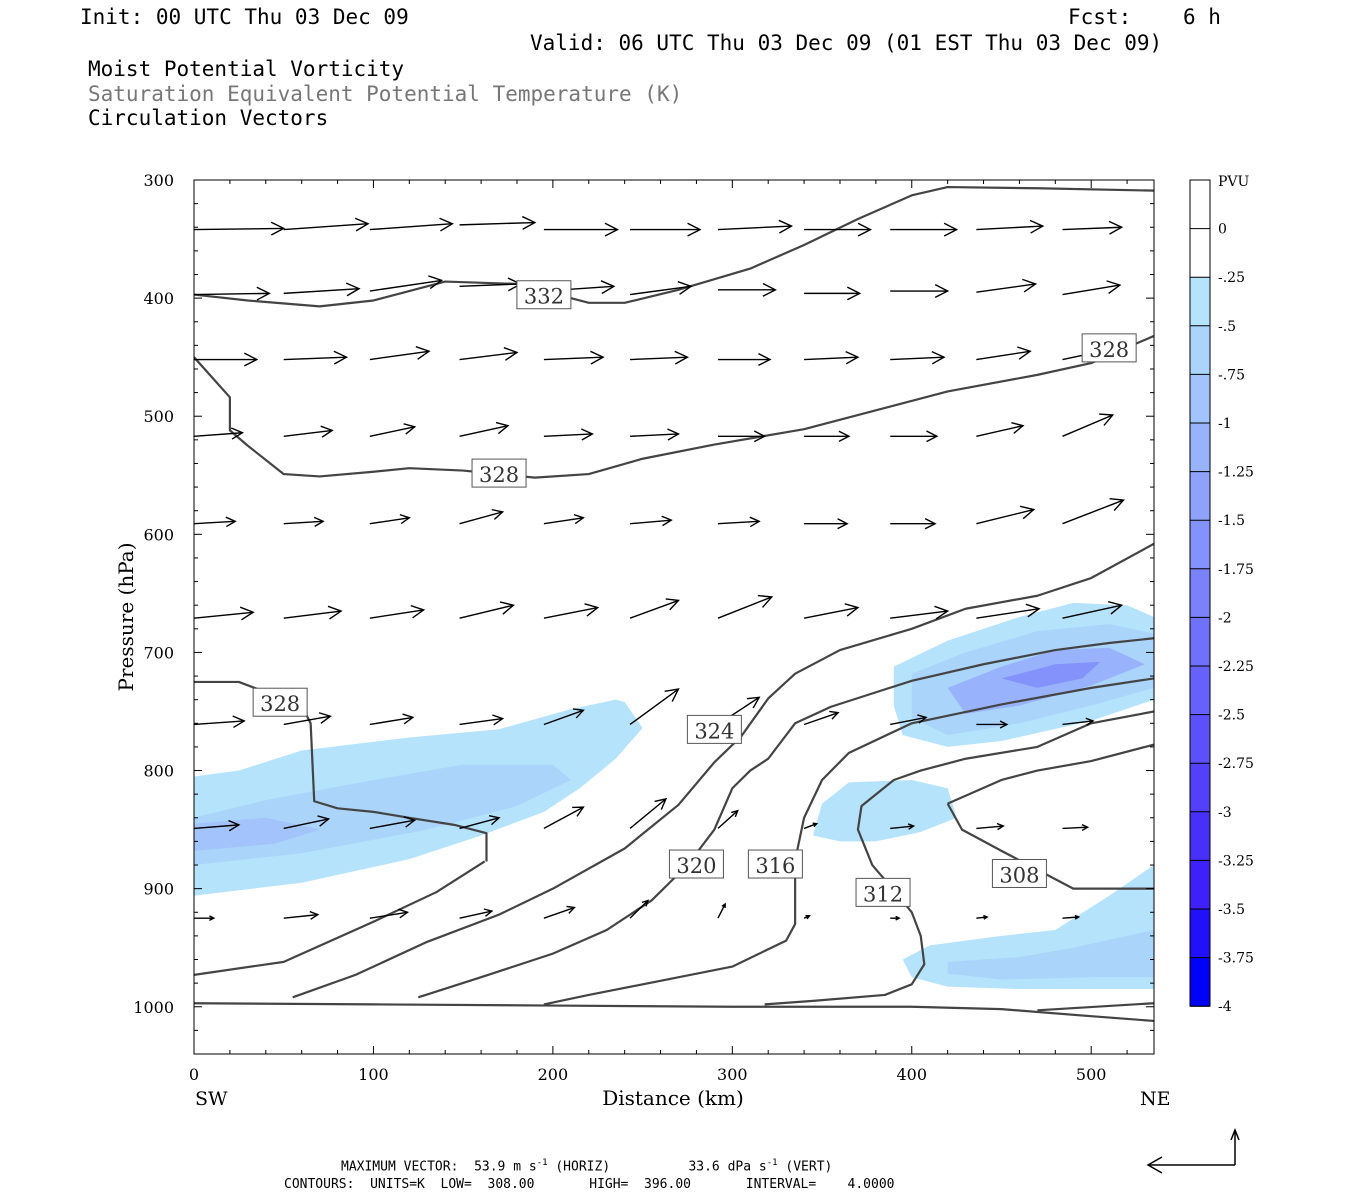 This screenshot has width=1350, height=1200. What do you see at coordinates (1225, 618) in the screenshot?
I see `colorbar-tick-label: -2` at bounding box center [1225, 618].